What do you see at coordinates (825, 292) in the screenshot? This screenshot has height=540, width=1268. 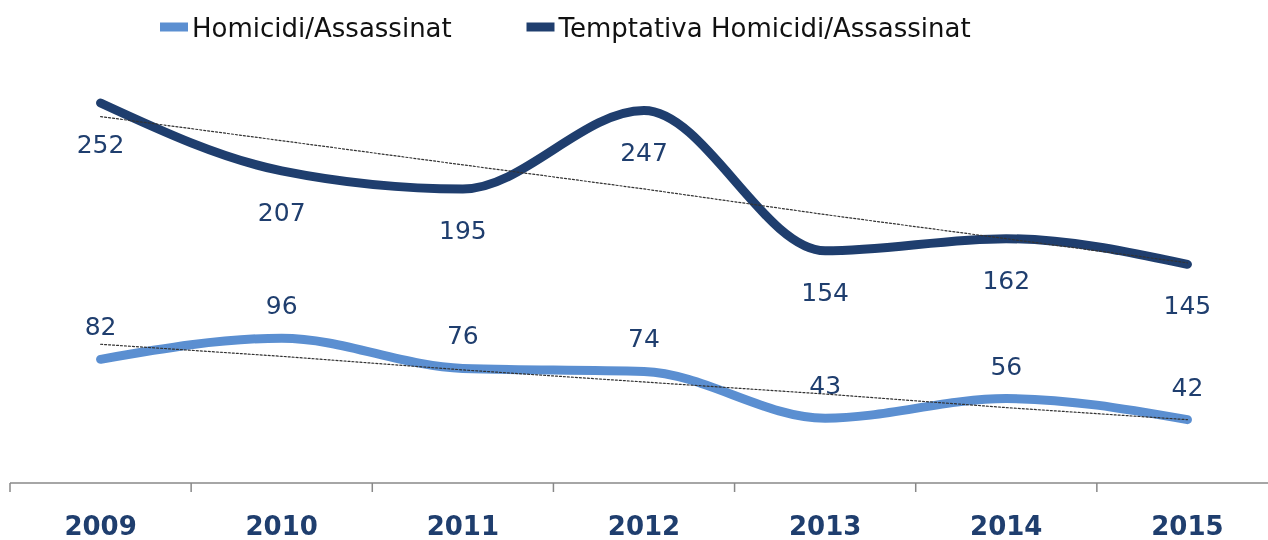 I see `data-label: 154` at bounding box center [825, 292].